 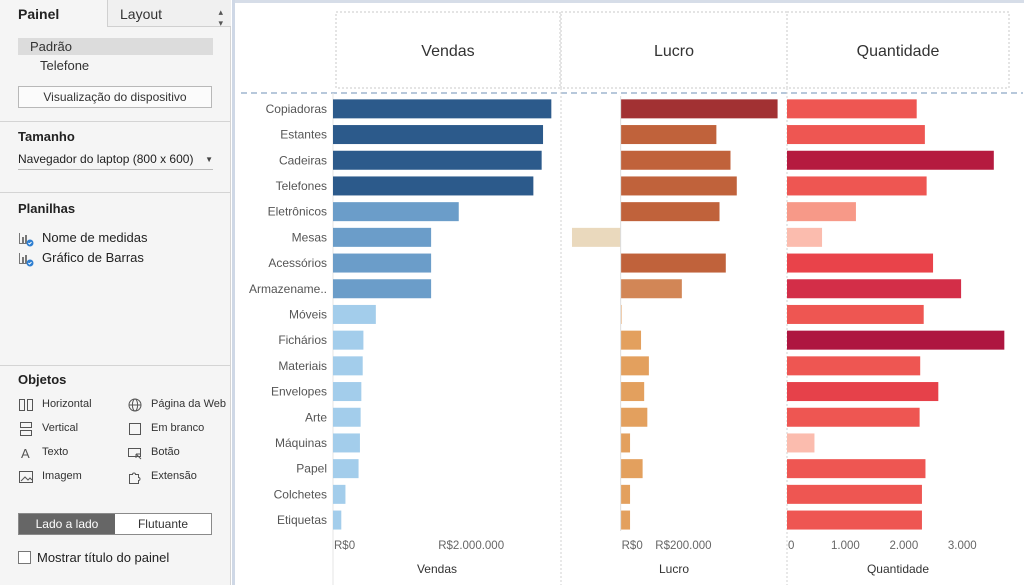 I want to click on category-label: Colchetes, so click(x=300, y=494).